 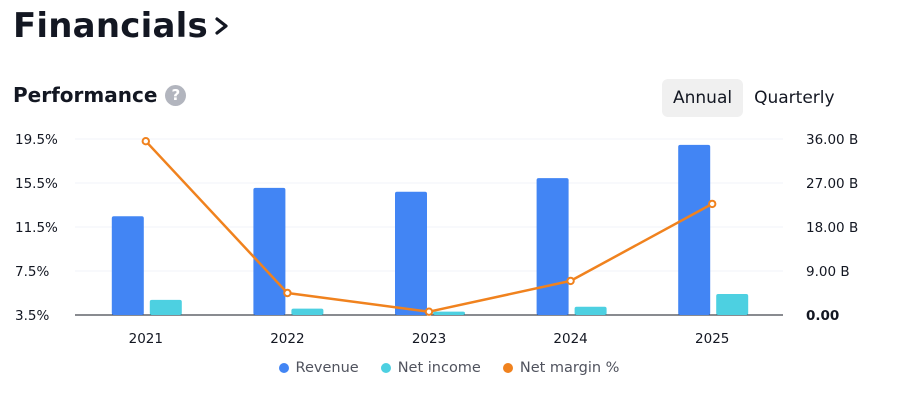 I want to click on x-axis-tick-label: 2025, so click(x=712, y=339).